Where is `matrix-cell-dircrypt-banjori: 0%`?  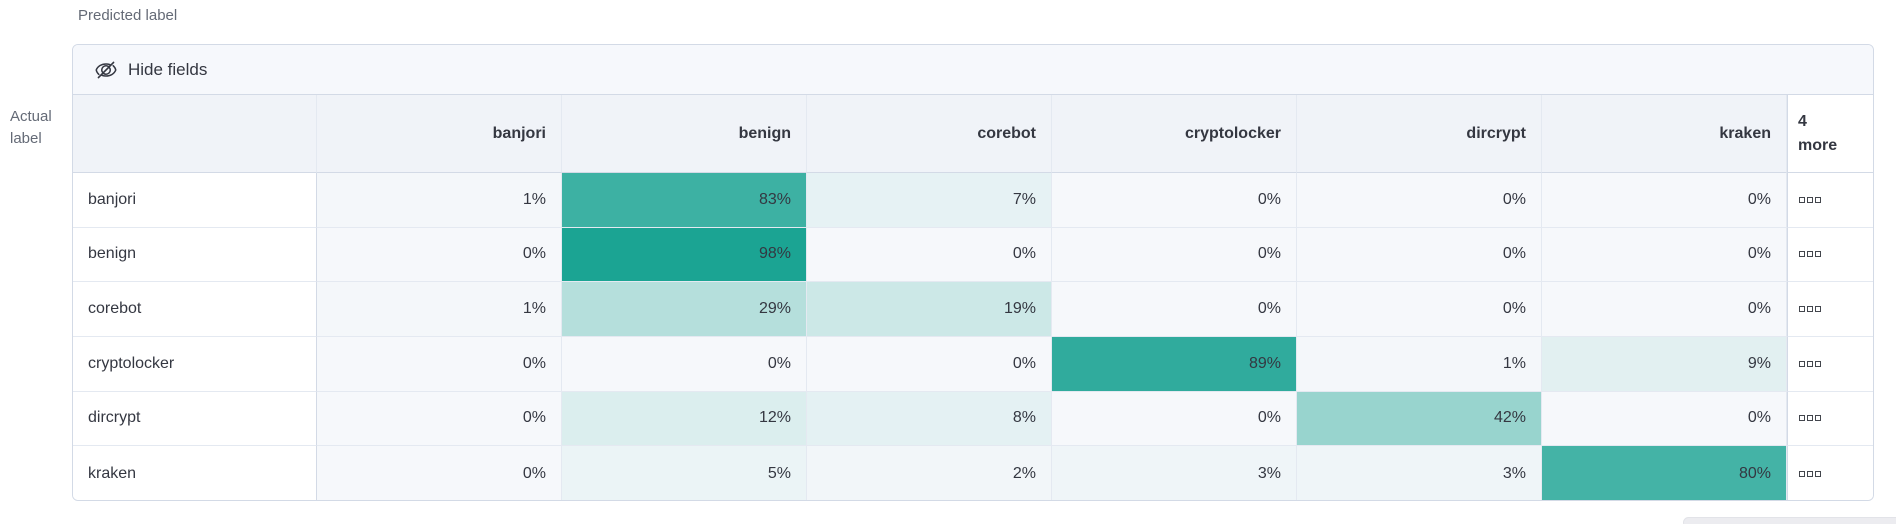 matrix-cell-dircrypt-banjori: 0% is located at coordinates (439, 419).